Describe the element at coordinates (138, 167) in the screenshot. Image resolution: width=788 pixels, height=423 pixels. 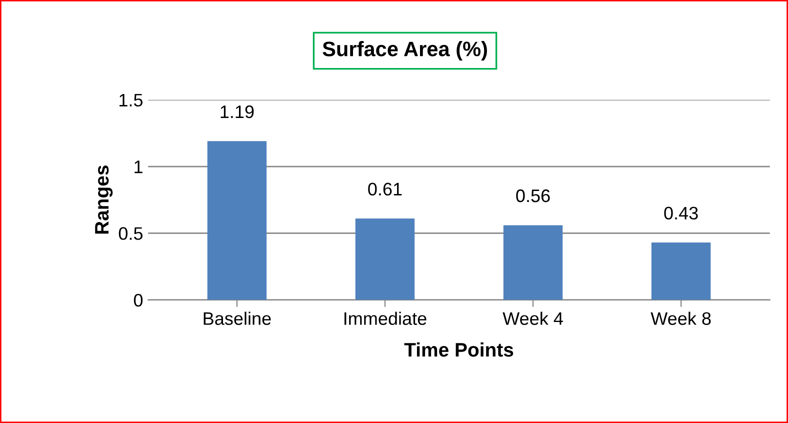
I see `y-tick-label: 1` at that location.